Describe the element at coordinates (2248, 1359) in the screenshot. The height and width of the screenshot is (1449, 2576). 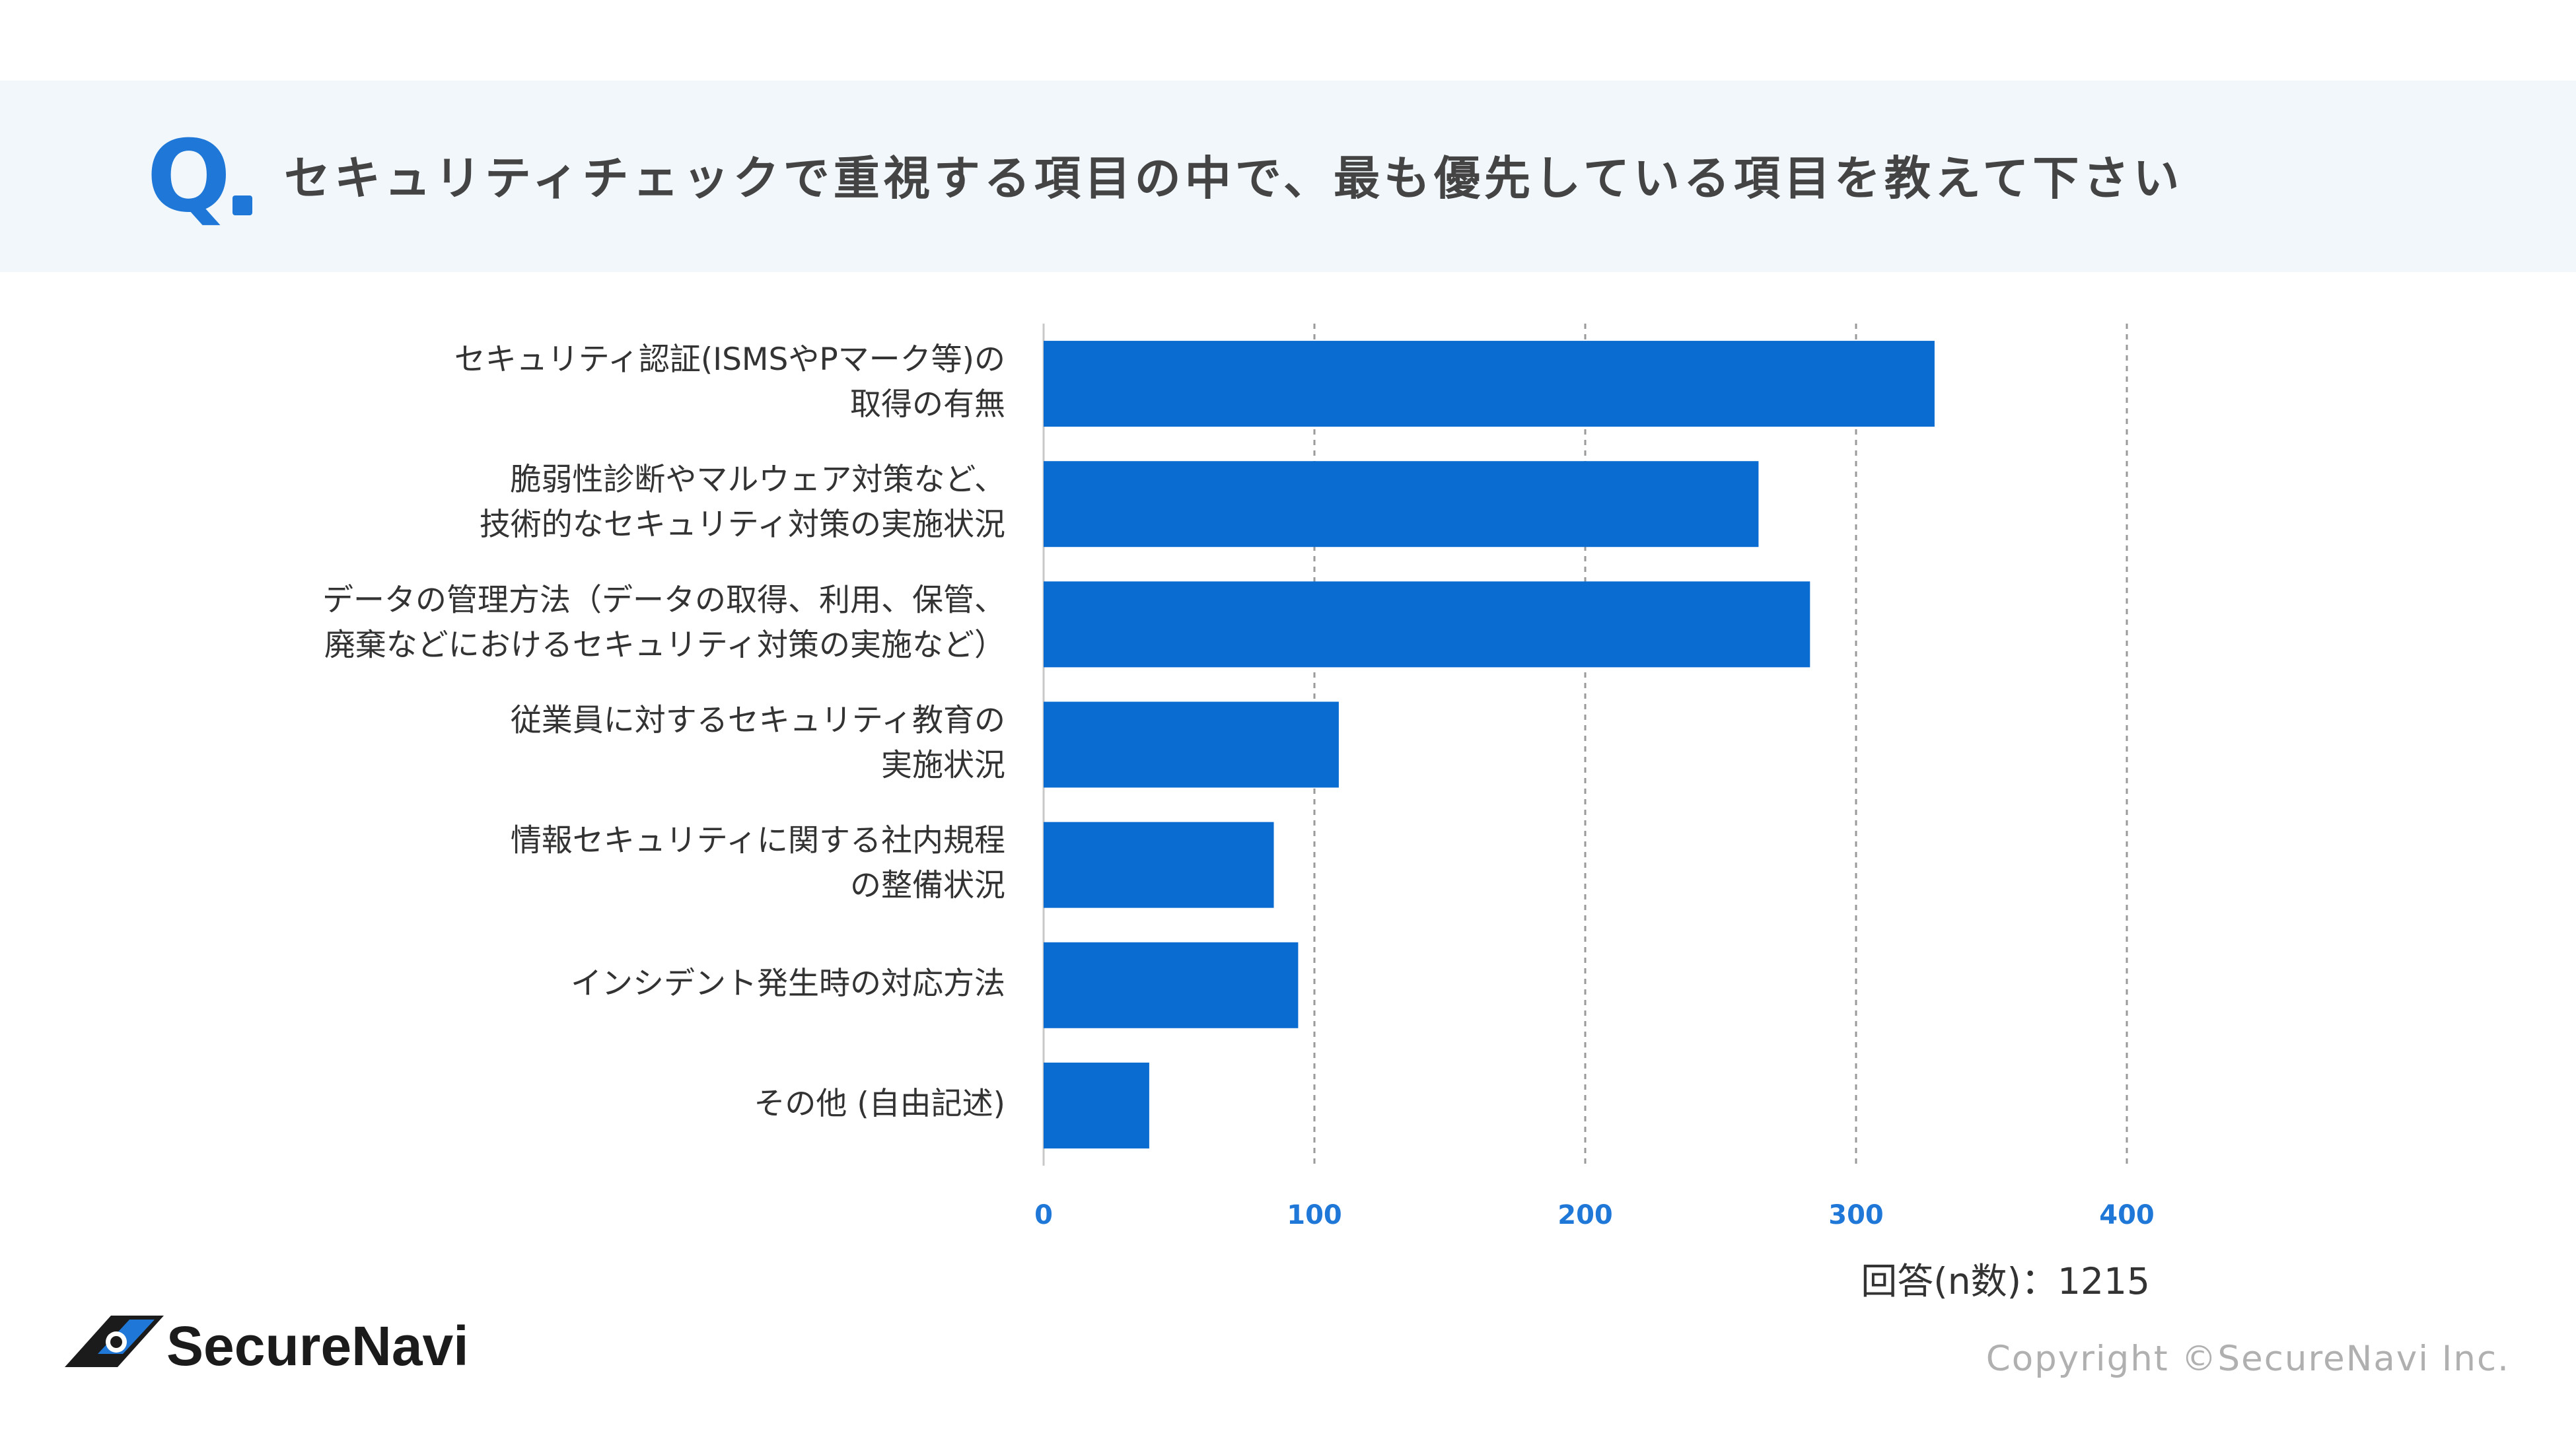
I see `copyright: Copyright ©SecureNavi Inc.` at that location.